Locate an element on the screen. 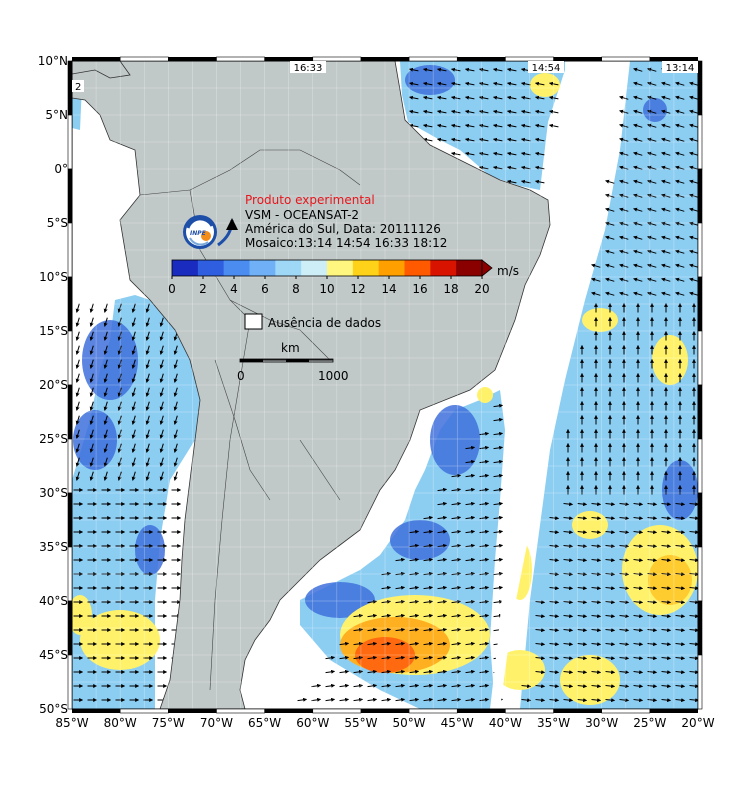 Image resolution: width=741 pixels, height=786 pixels. legend-line-3: Mosaico:13:14 14:54 16:33 18:12 is located at coordinates (346, 243).